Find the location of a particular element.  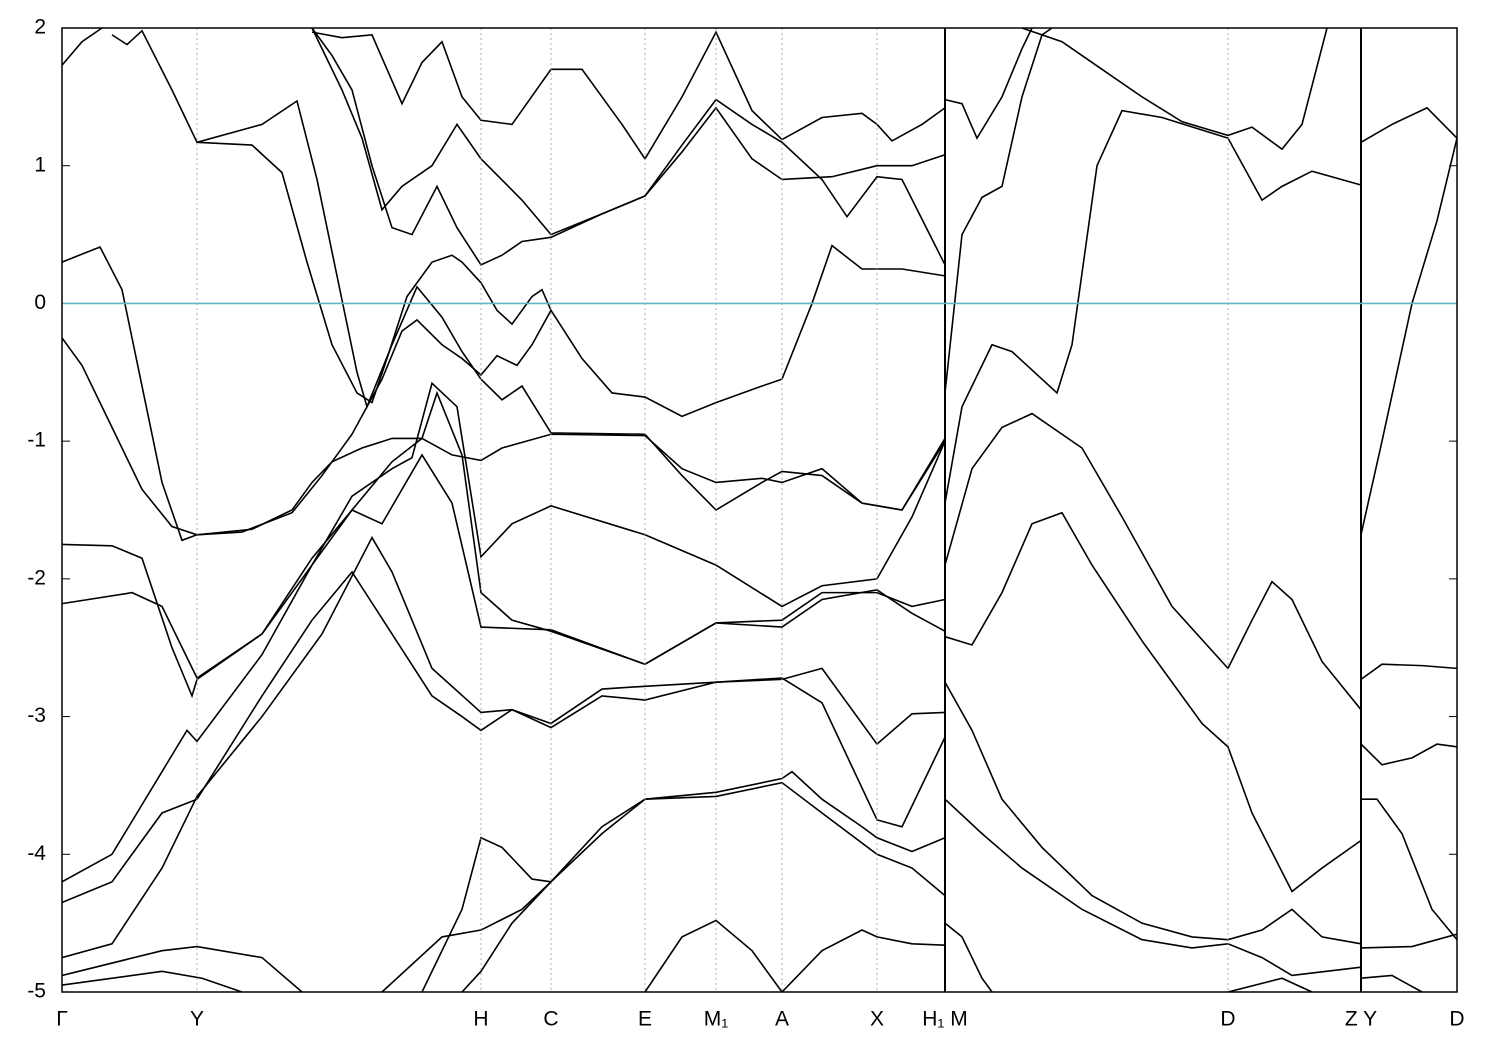

y-tick-label: 0 is located at coordinates (40, 302).